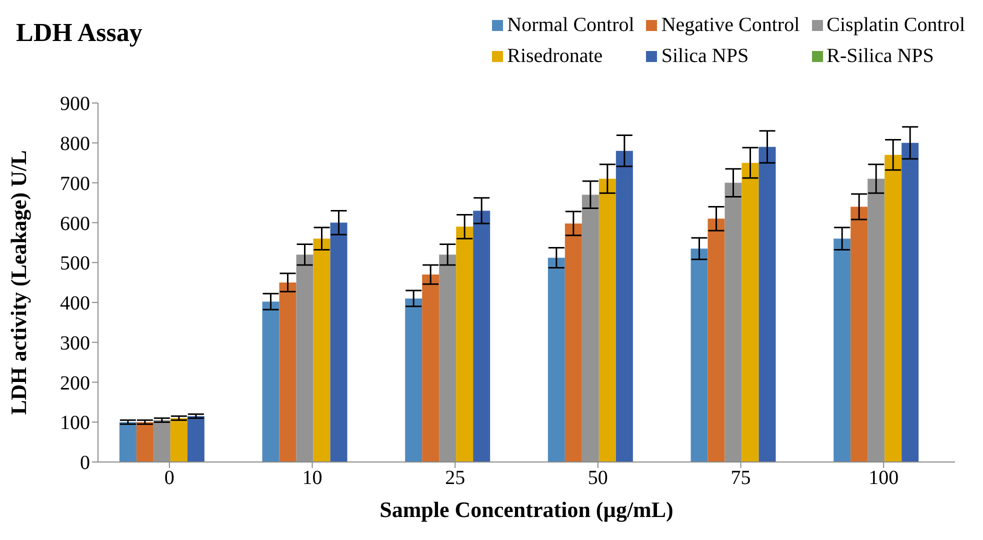  I want to click on x-tick-label: 75, so click(740, 478).